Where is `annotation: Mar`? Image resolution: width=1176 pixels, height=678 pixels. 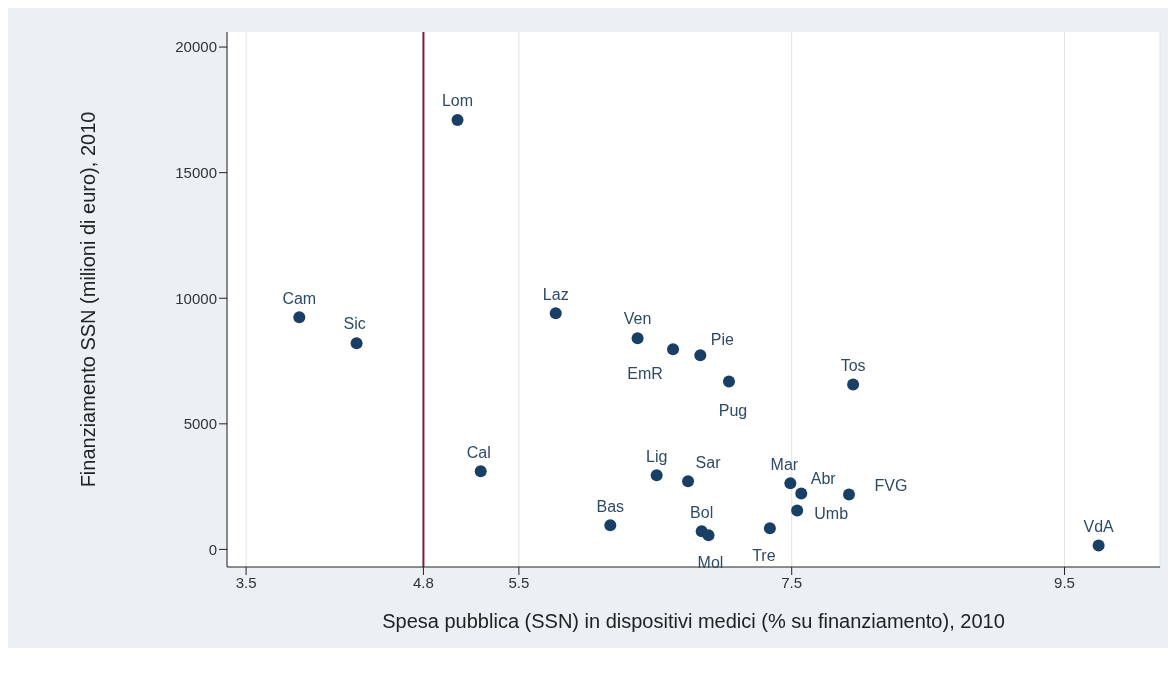
annotation: Mar is located at coordinates (784, 464).